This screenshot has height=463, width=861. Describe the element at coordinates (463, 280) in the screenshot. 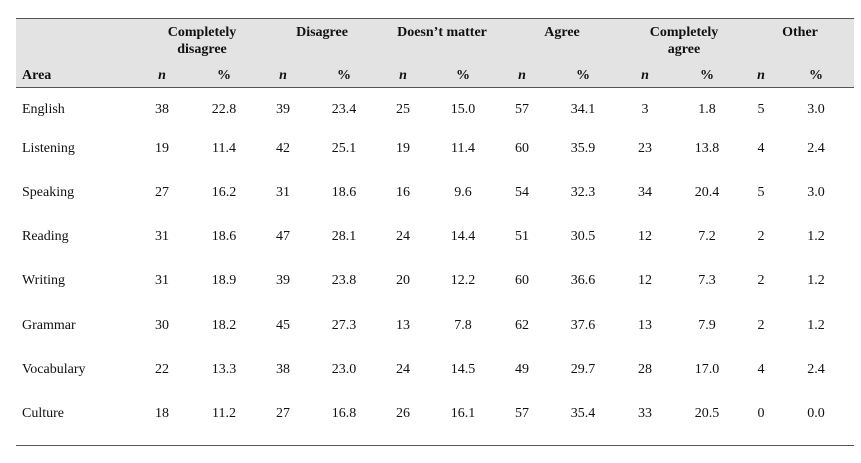

I see `table-cell: 12.2` at that location.